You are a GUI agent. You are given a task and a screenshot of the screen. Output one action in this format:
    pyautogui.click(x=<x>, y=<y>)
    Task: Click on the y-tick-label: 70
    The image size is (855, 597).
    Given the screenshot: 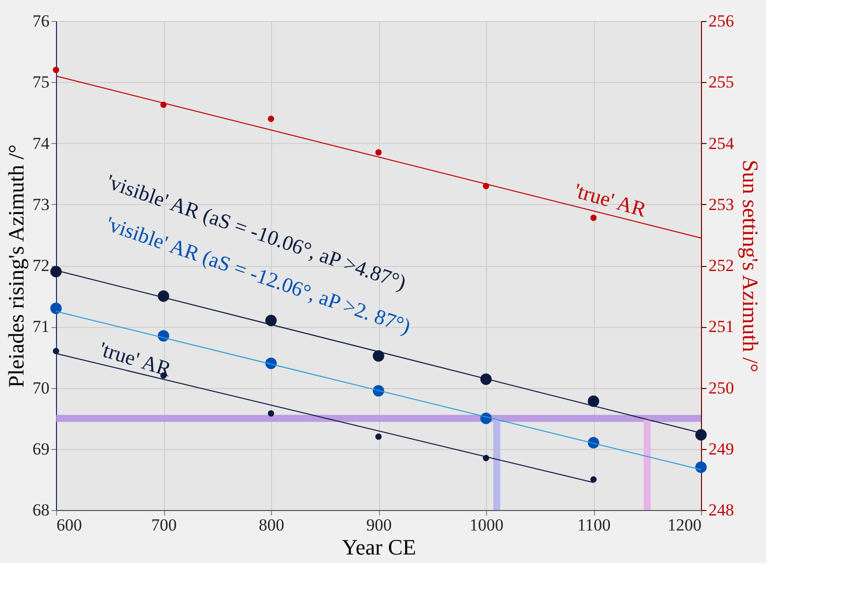 What is the action you would take?
    pyautogui.click(x=41, y=388)
    